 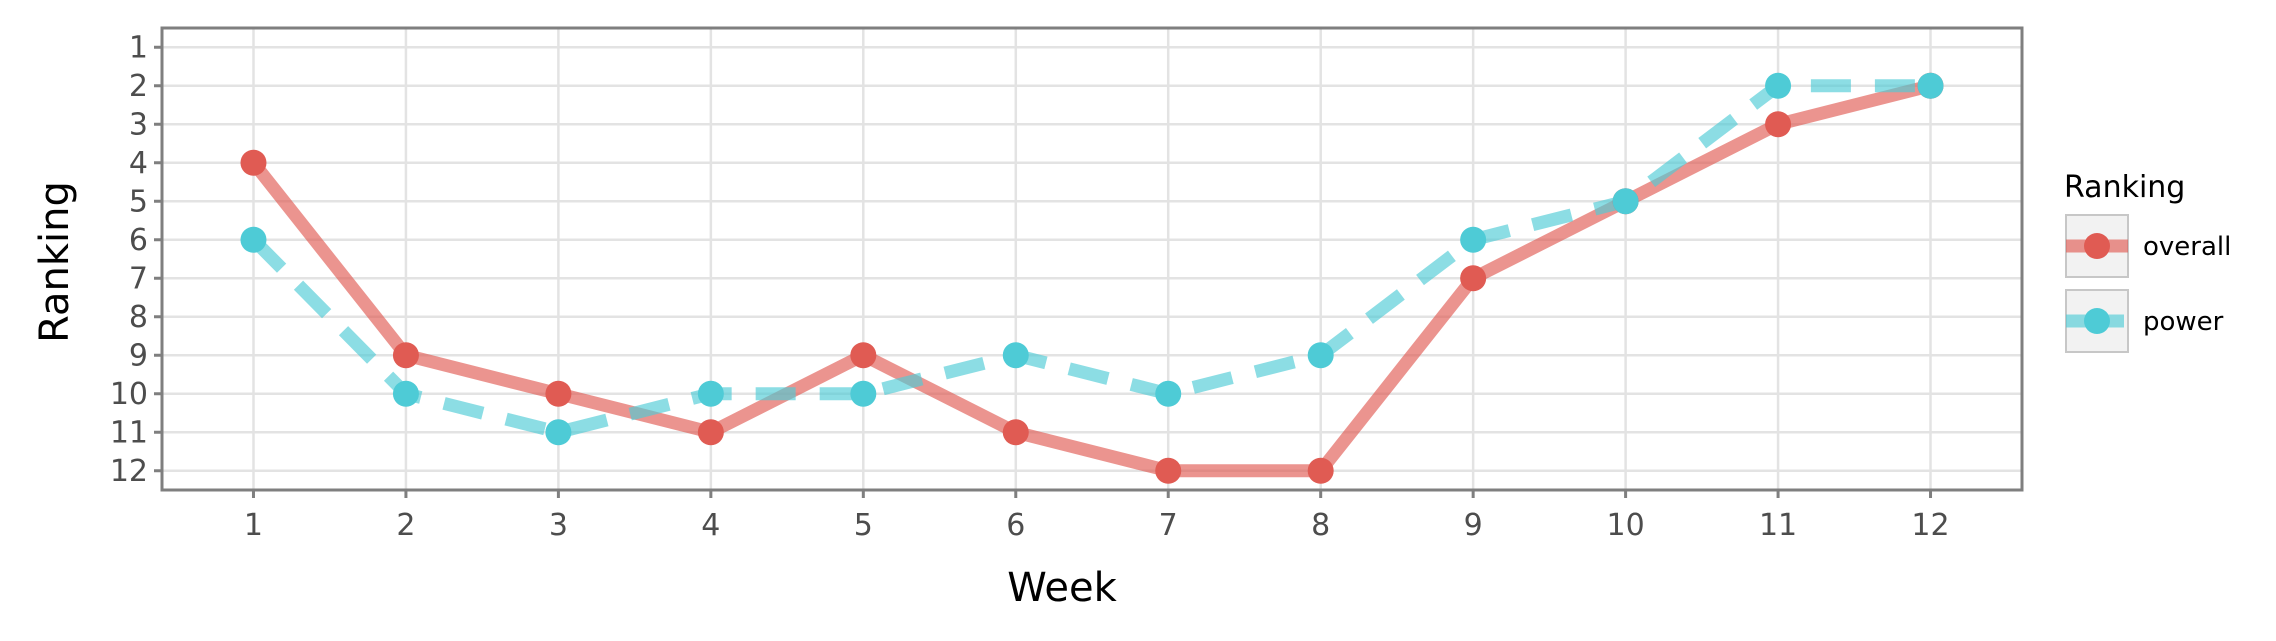 What do you see at coordinates (138, 317) in the screenshot?
I see `y-tick-label: 8` at bounding box center [138, 317].